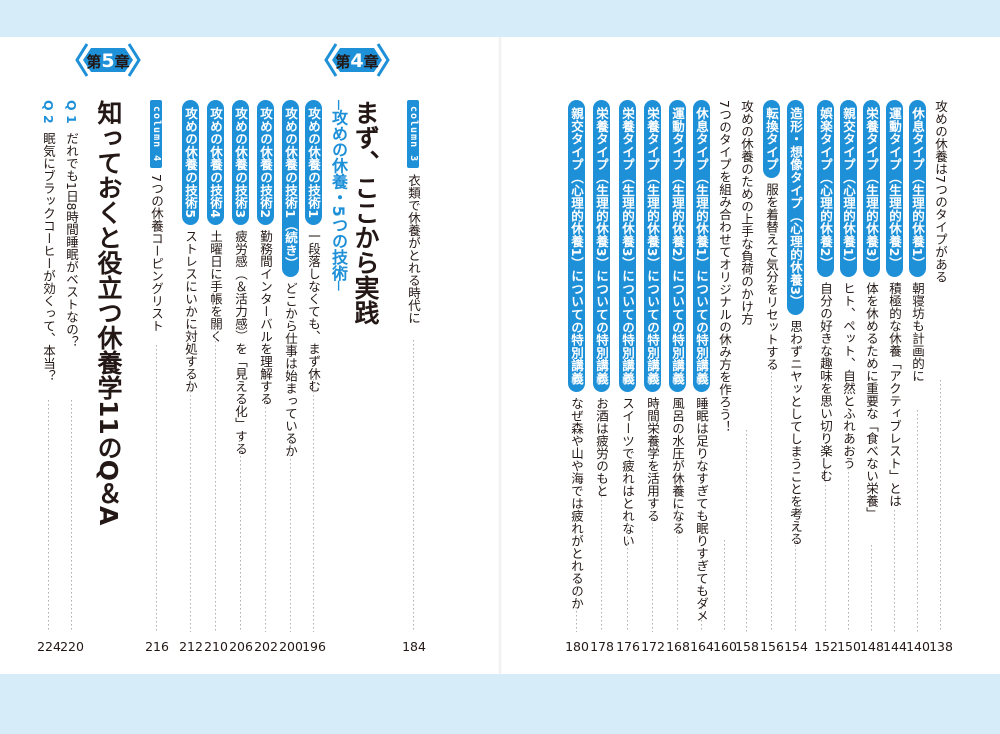 The image size is (1000, 734). I want to click on toc-entry: 転換タイプ服を着替えて気分をリセットする, so click(771, 235).